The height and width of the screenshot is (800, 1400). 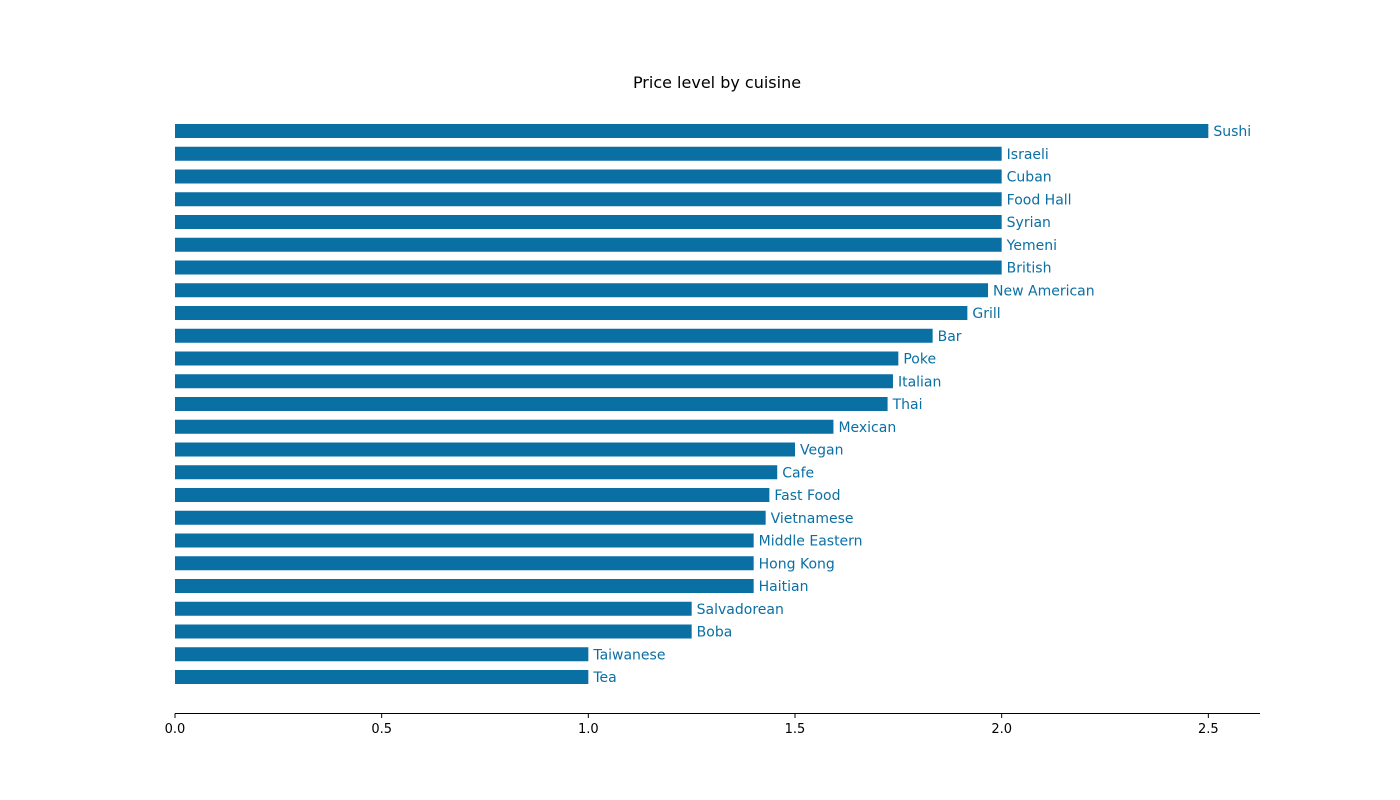 I want to click on bar-middle-eastern, so click(x=464, y=540).